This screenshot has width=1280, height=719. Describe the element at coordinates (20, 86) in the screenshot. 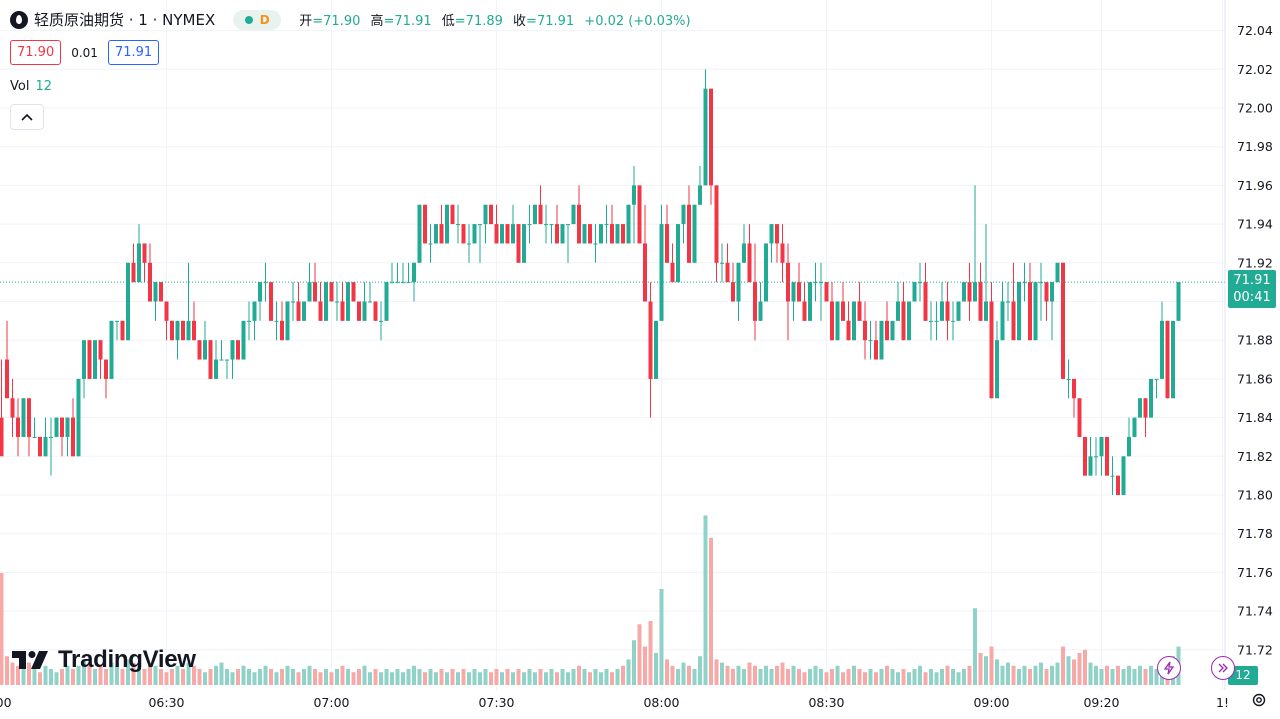

I see `volume-label: Vol` at that location.